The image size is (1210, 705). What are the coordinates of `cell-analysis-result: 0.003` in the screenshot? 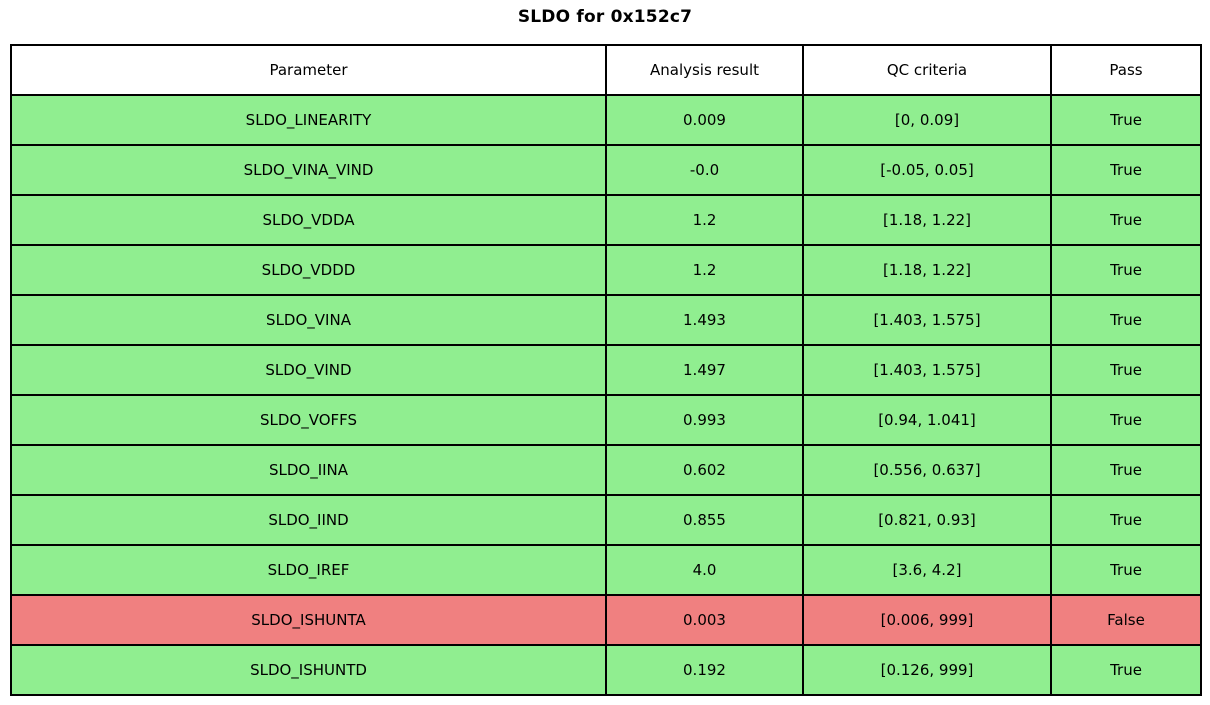 It's located at (704, 620).